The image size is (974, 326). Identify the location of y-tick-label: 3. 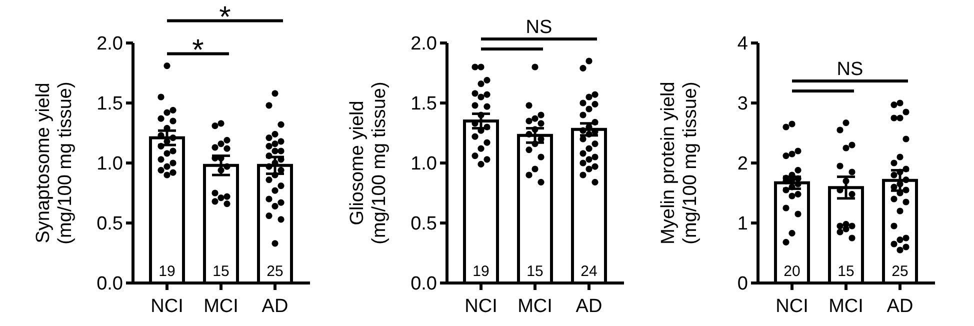
(742, 104).